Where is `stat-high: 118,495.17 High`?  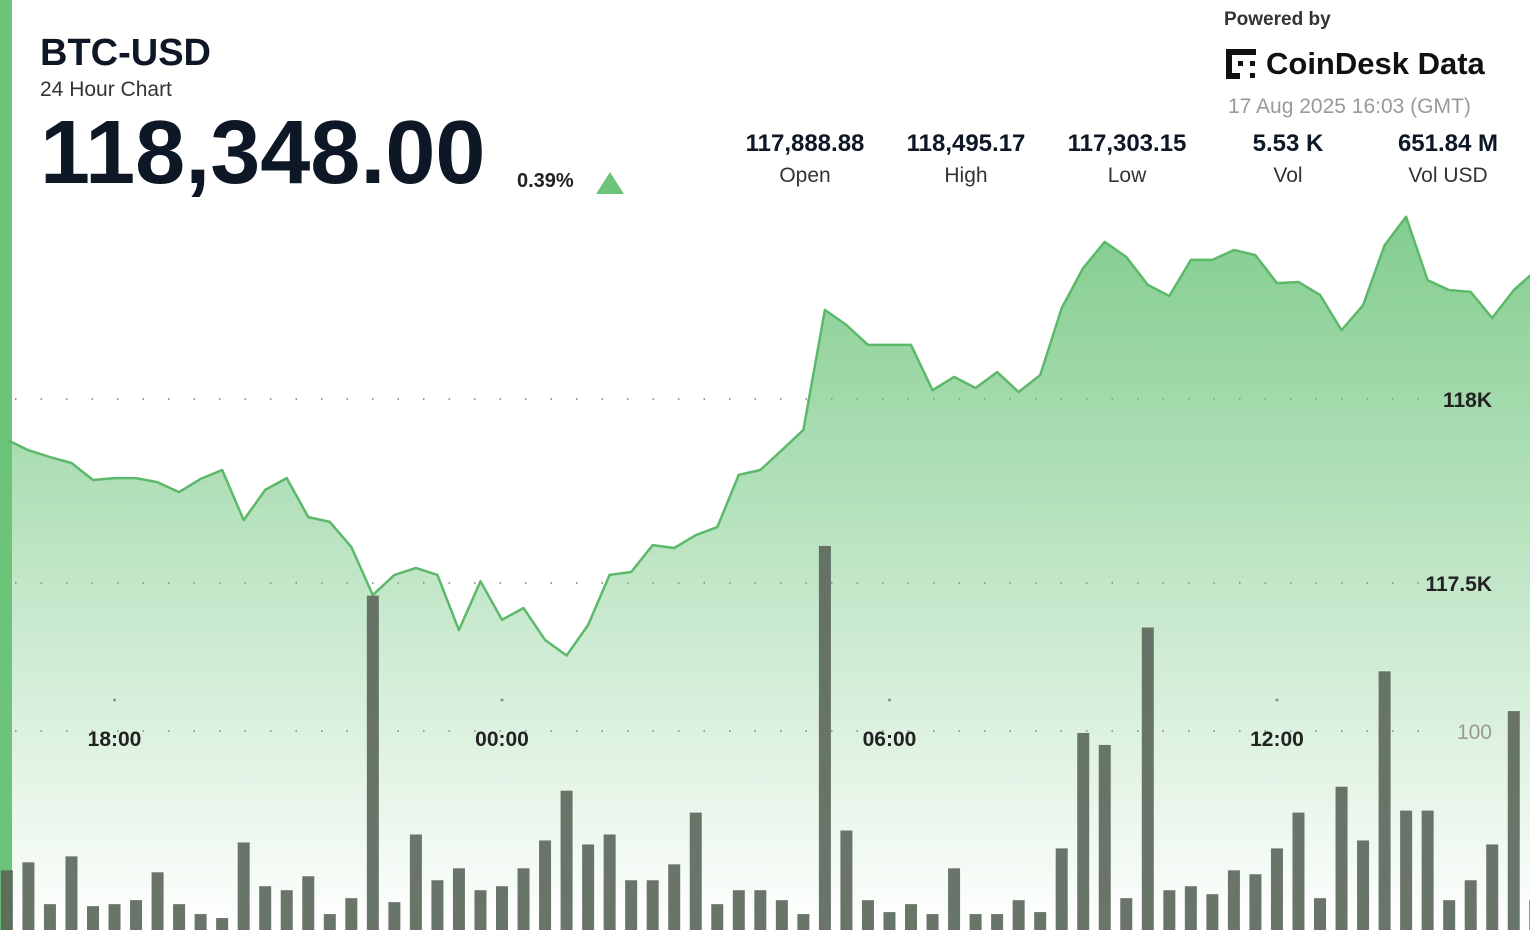
stat-high: 118,495.17 High is located at coordinates (966, 159).